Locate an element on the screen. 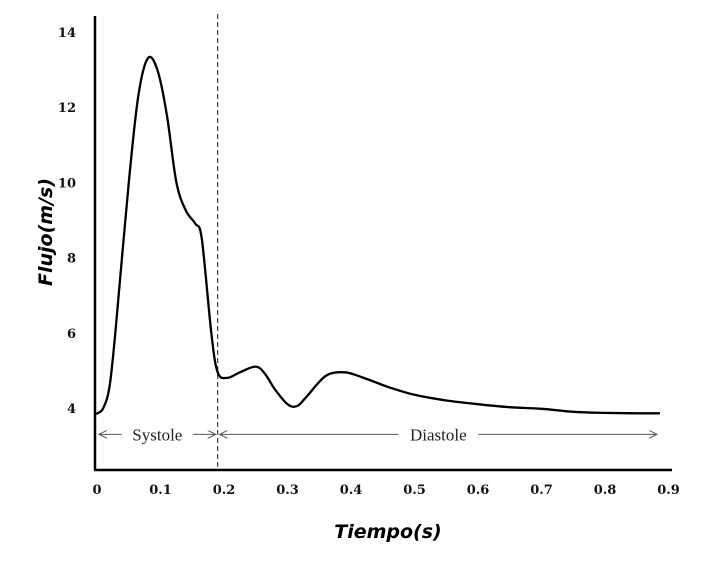 The width and height of the screenshot is (724, 562). x-tick-label: 0.2 is located at coordinates (224, 490).